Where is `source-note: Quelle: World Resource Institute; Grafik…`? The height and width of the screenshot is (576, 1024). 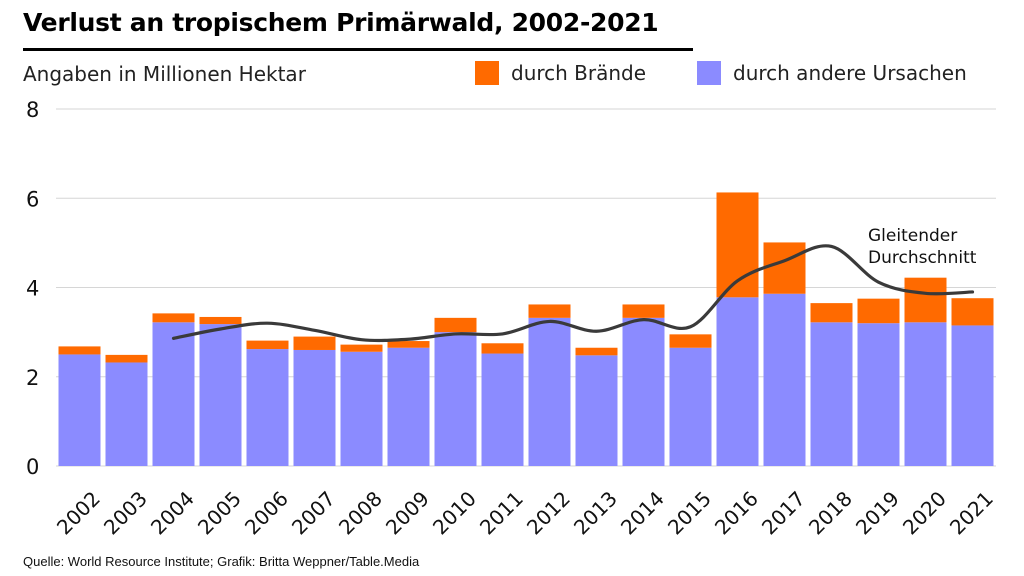 source-note: Quelle: World Resource Institute; Grafik… is located at coordinates (221, 561).